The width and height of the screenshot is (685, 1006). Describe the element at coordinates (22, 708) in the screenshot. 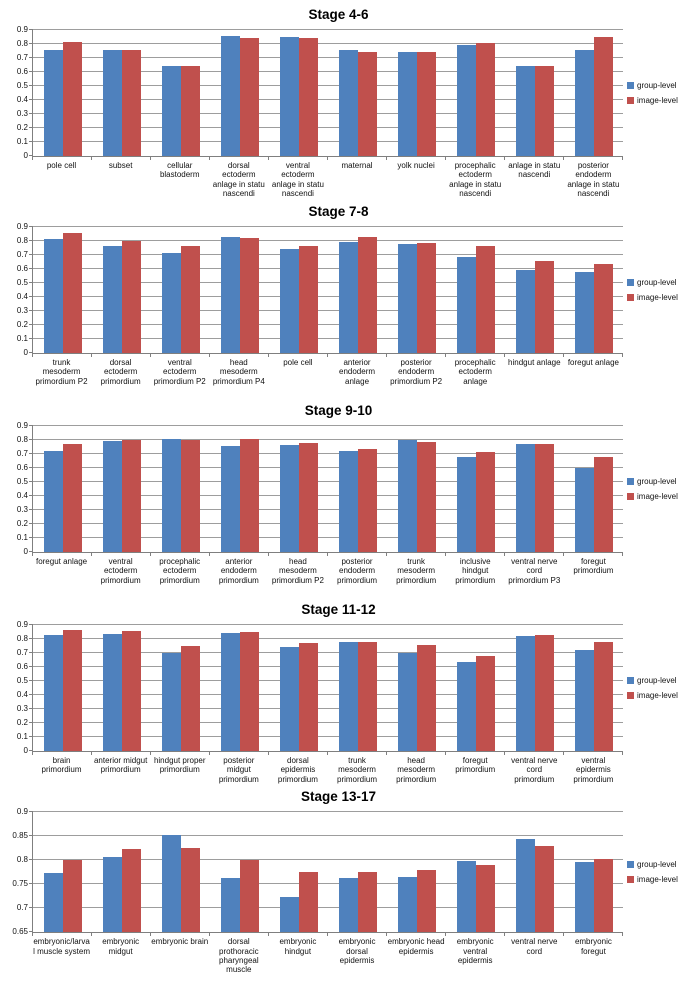

I see `y-axis-label: 0.3` at that location.